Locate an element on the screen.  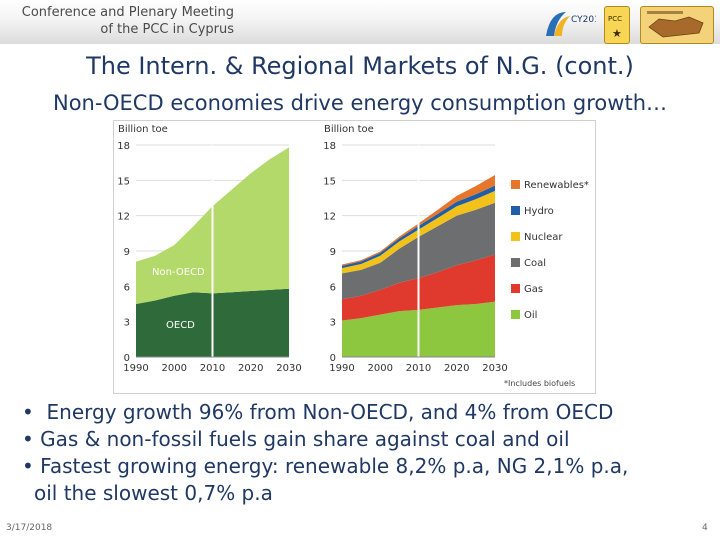
map-logo-graphic is located at coordinates (675, 24).